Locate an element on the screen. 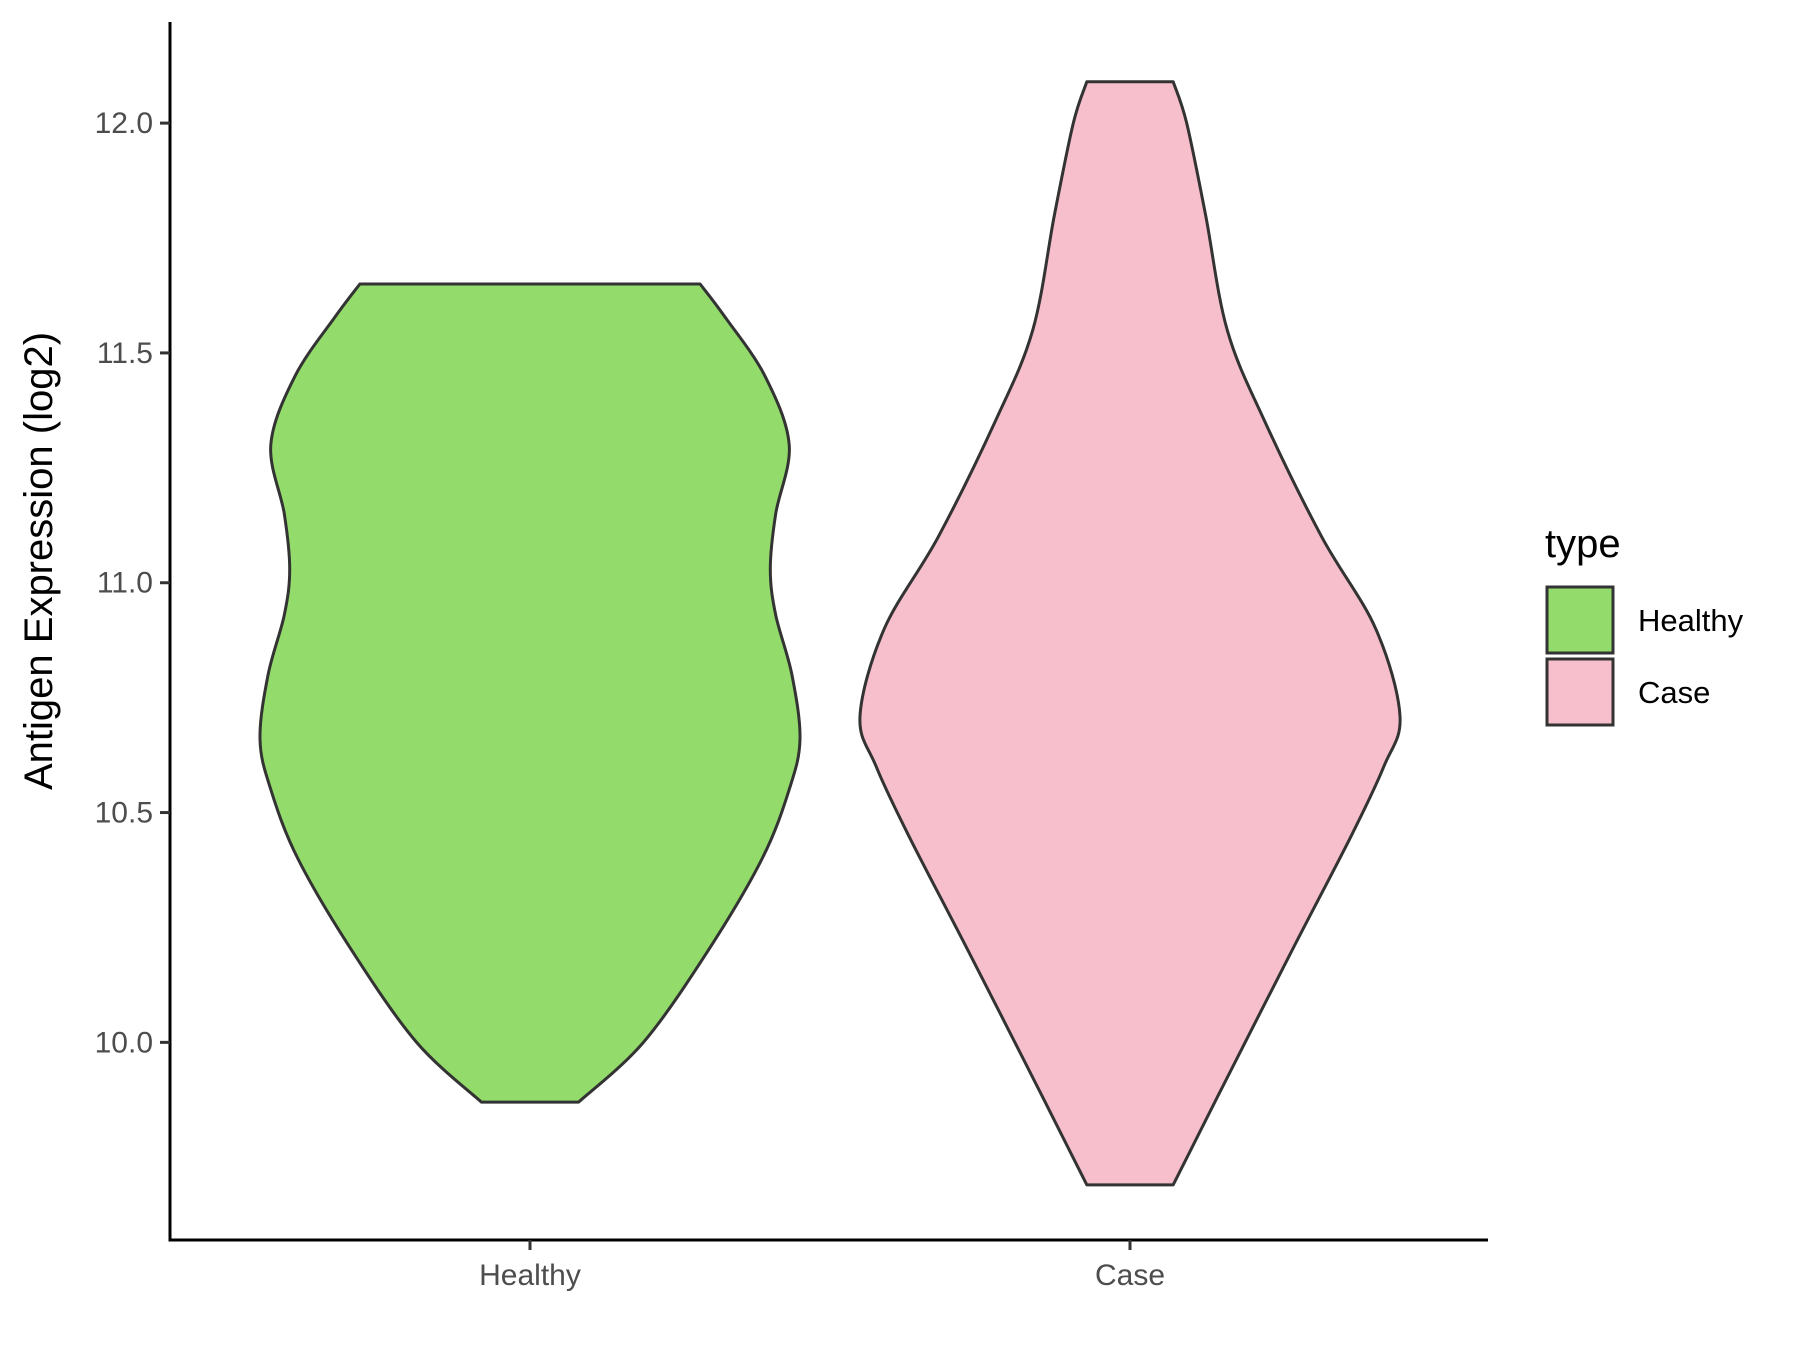  x-tick-label: Case is located at coordinates (1130, 1275).